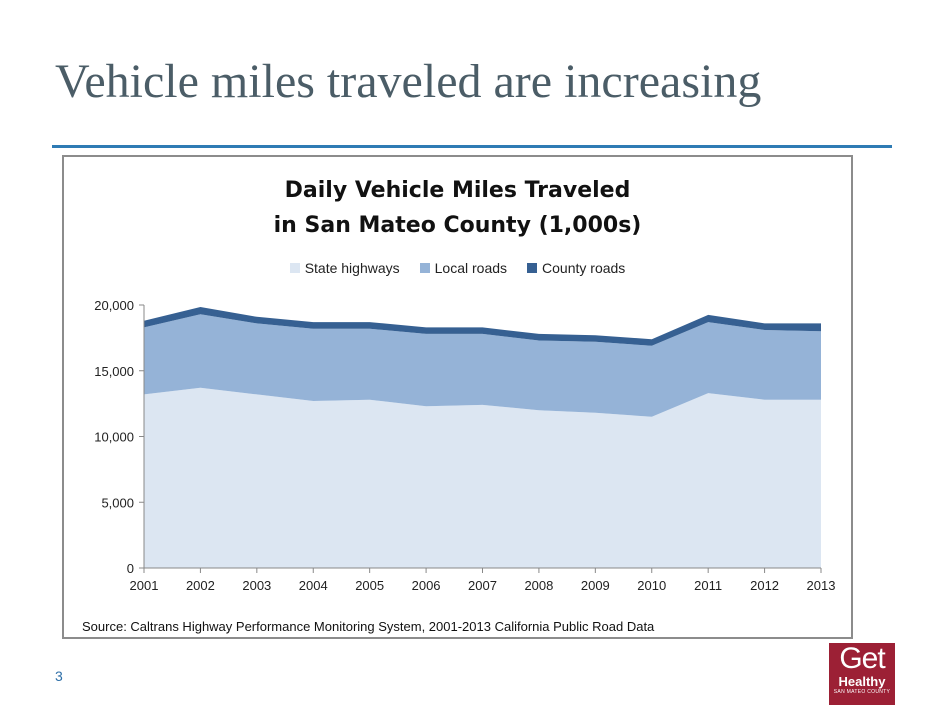  I want to click on y-tick-label: 10,000, so click(114, 437).